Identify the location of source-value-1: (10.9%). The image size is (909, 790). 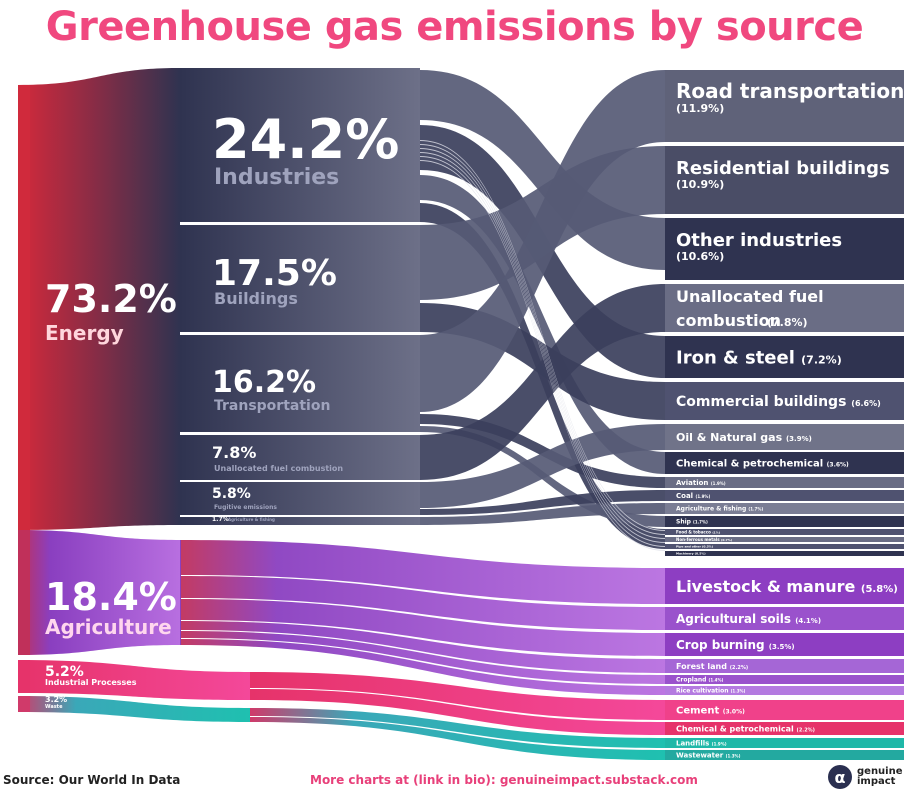
(700, 184).